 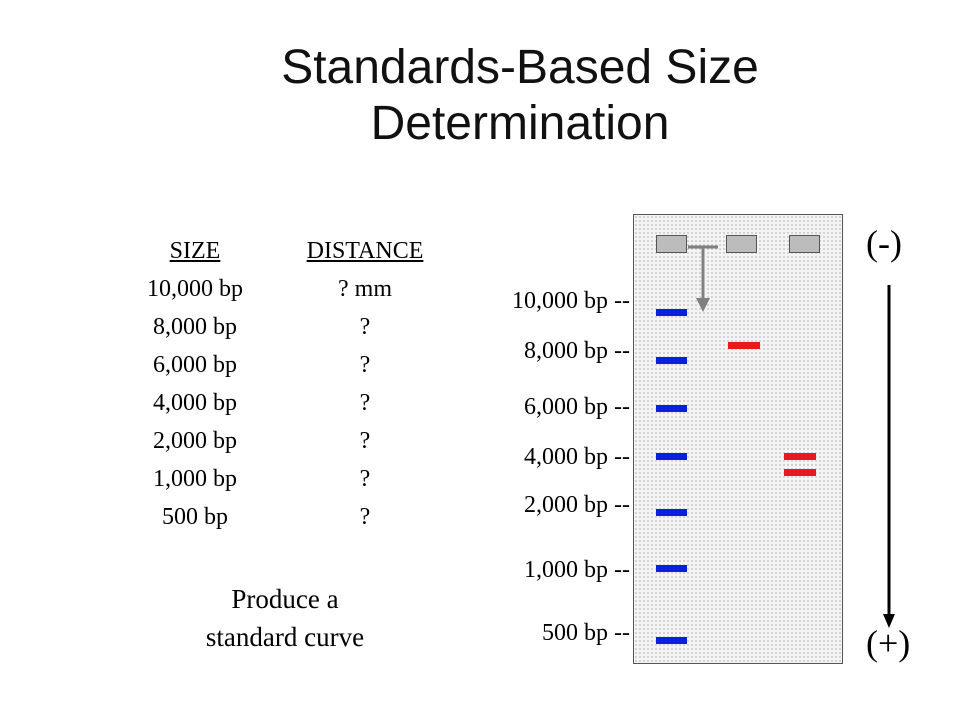 I want to click on header-size: SIZE, so click(x=195, y=251).